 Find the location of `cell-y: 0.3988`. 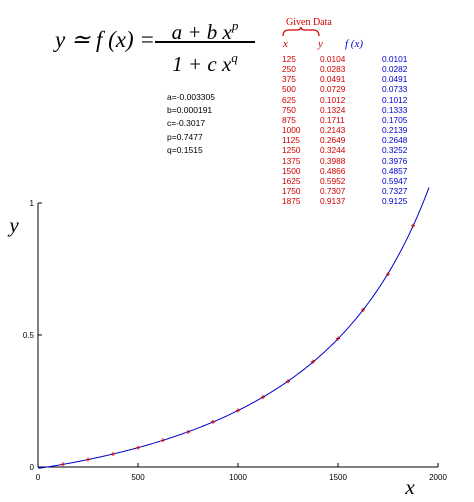

cell-y: 0.3988 is located at coordinates (333, 160).